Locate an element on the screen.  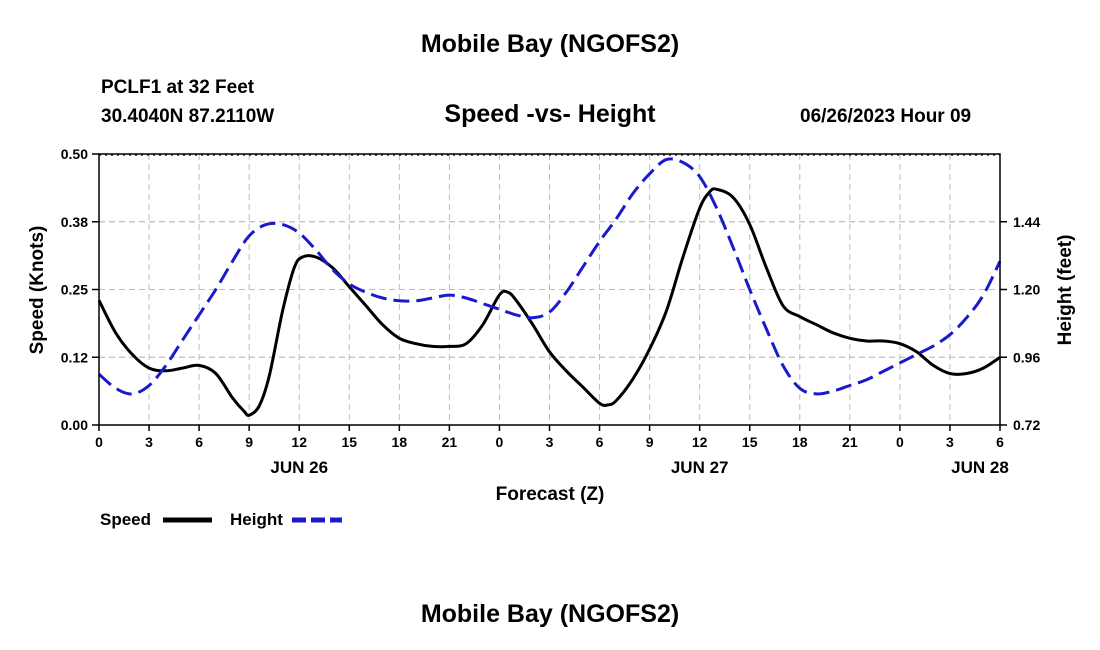
x-axis-ticks: 0 3 6 9 12 15 18 21 0 3 6 9 12 15 18 21 0 3 6 is located at coordinates (549, 437).